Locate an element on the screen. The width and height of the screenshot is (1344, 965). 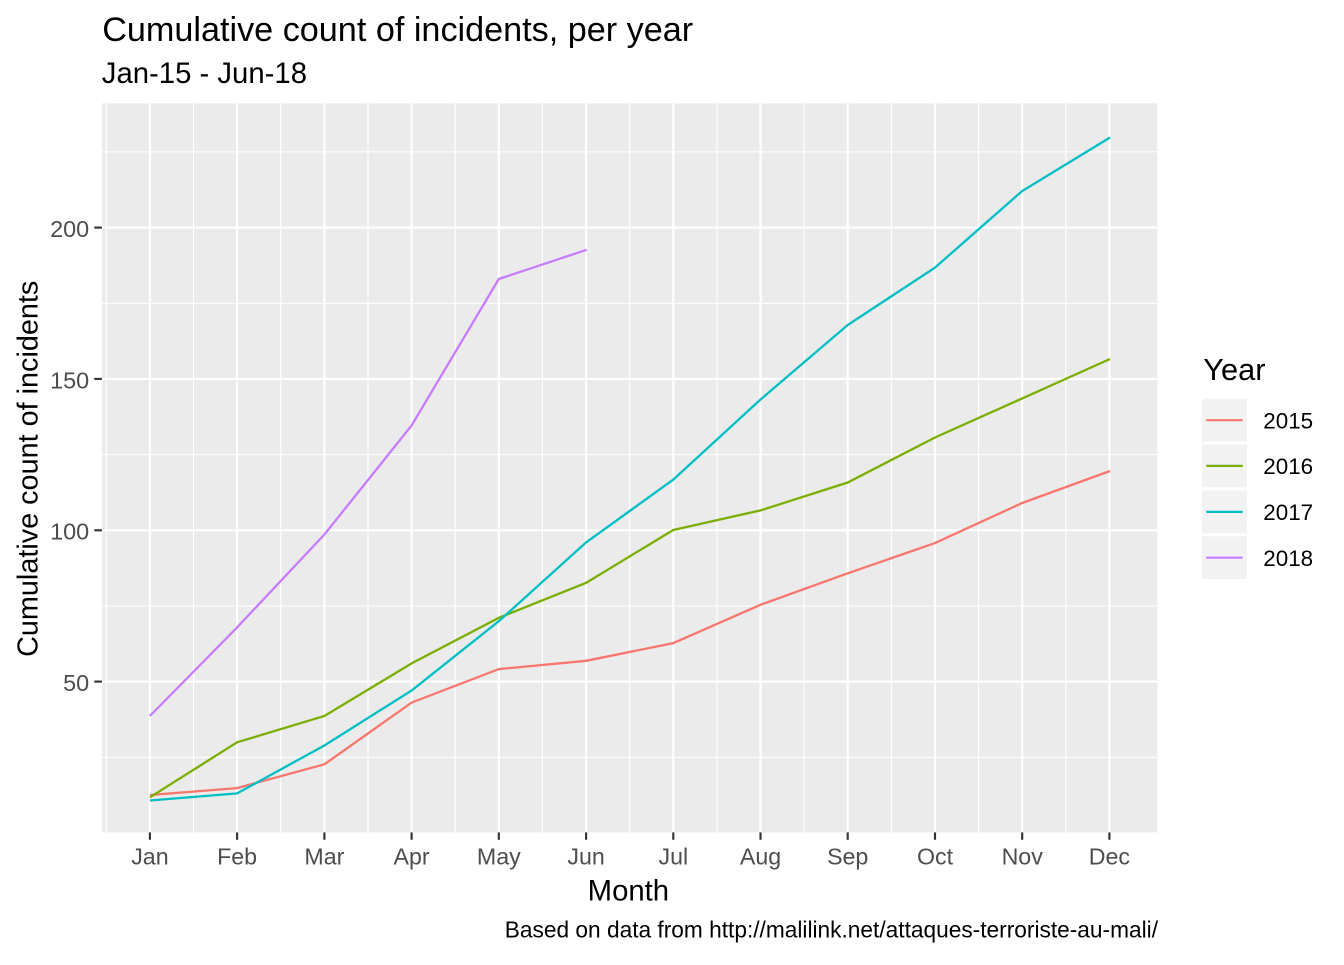
svg-text: 50 is located at coordinates (76, 683).